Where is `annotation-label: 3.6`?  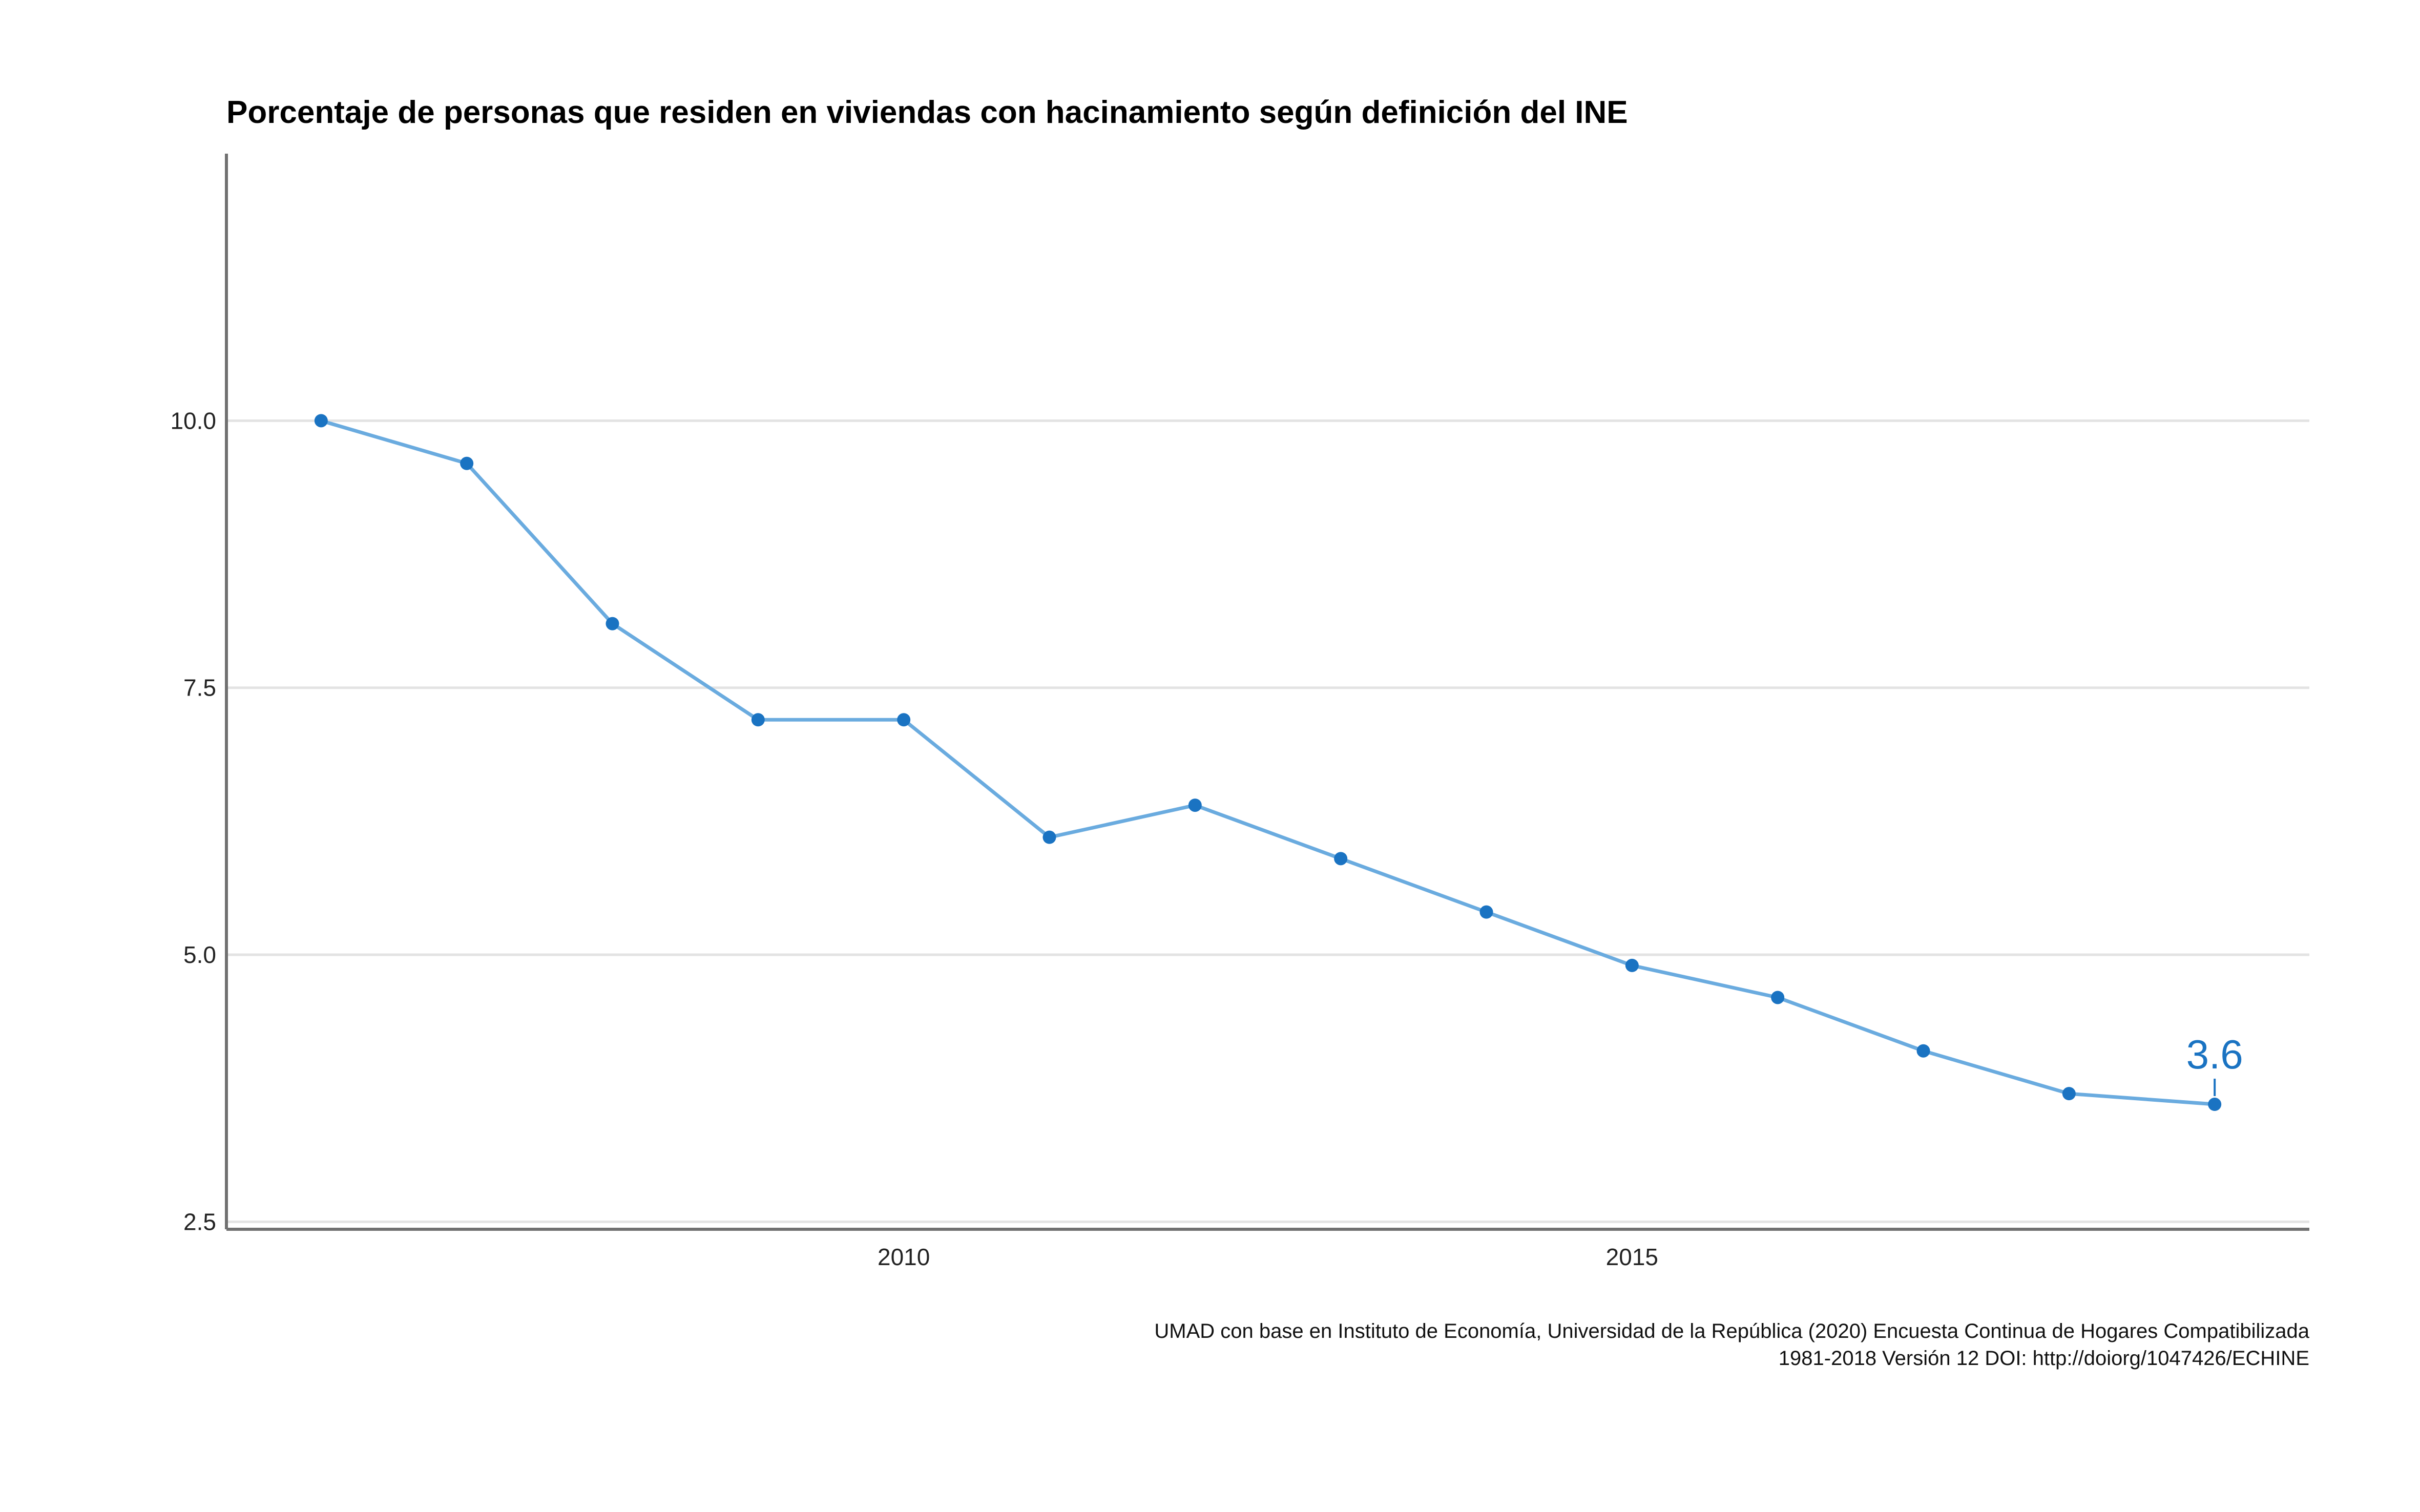 annotation-label: 3.6 is located at coordinates (2214, 1054).